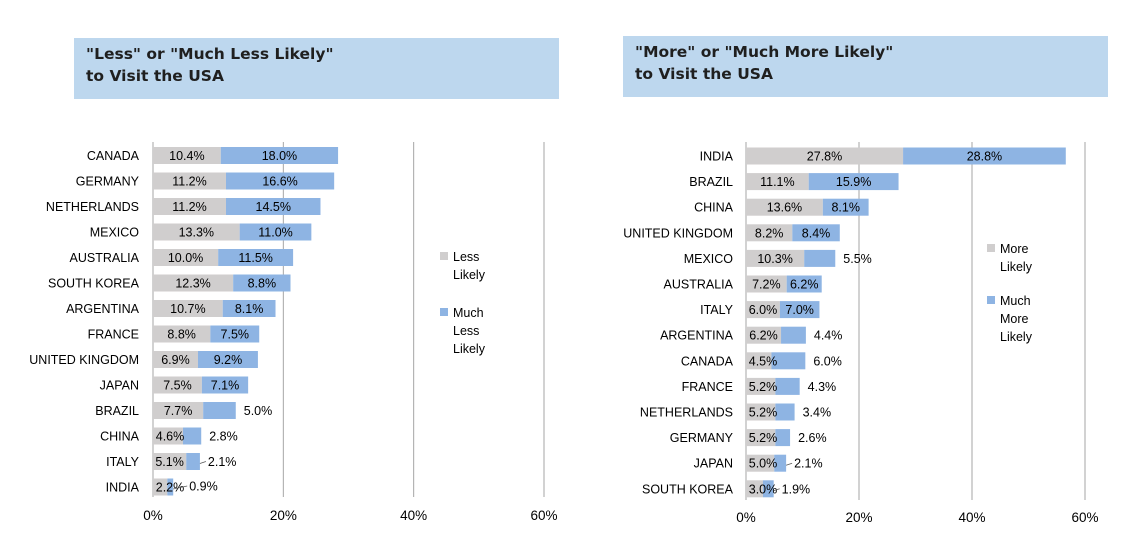  What do you see at coordinates (763, 361) in the screenshot?
I see `data-label: 4.5%` at bounding box center [763, 361].